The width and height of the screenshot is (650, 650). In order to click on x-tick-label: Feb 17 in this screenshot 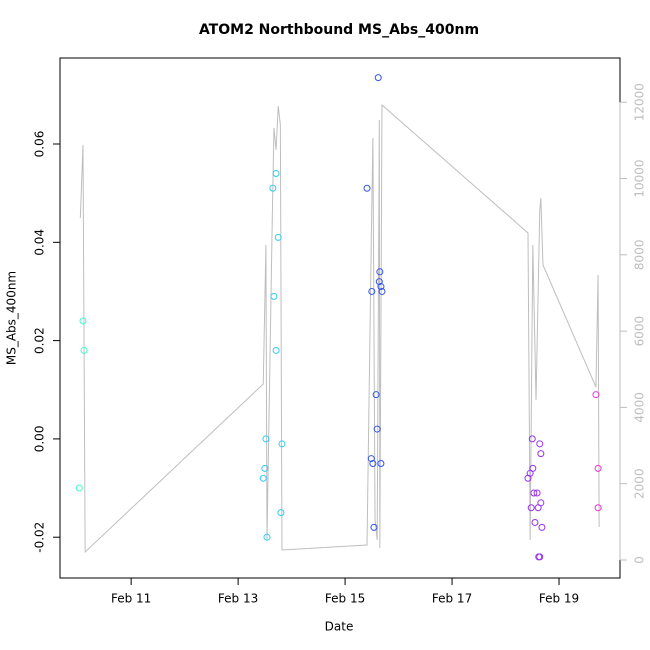, I will do `click(452, 599)`.